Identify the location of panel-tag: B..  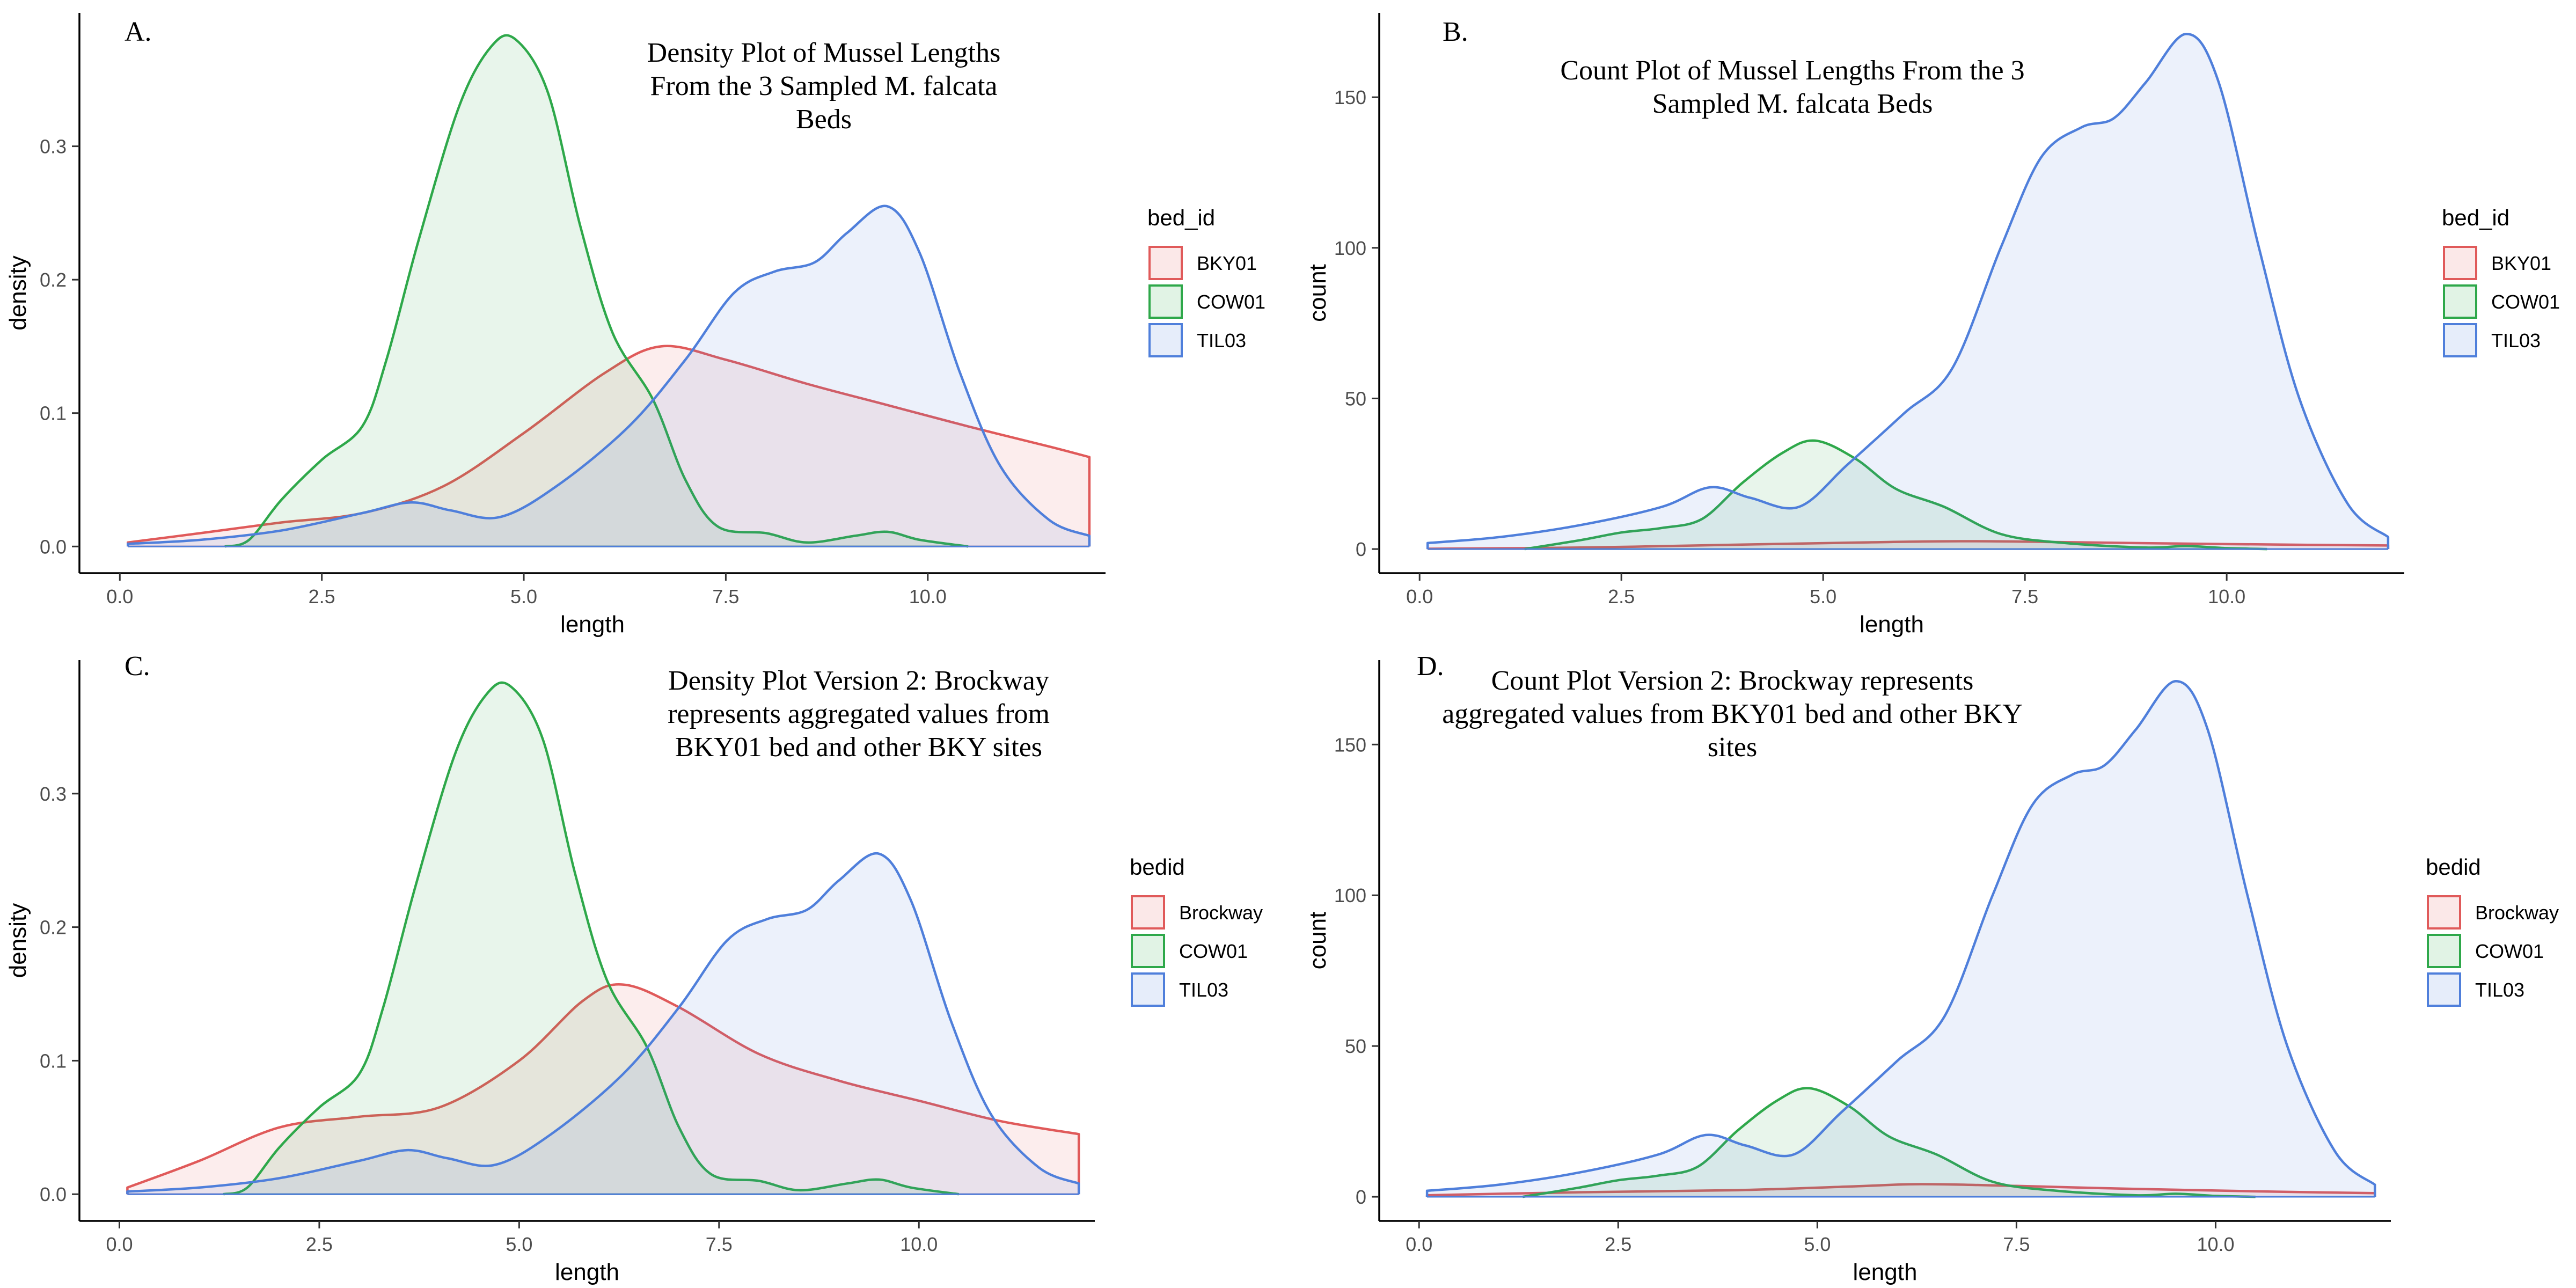
(1455, 32).